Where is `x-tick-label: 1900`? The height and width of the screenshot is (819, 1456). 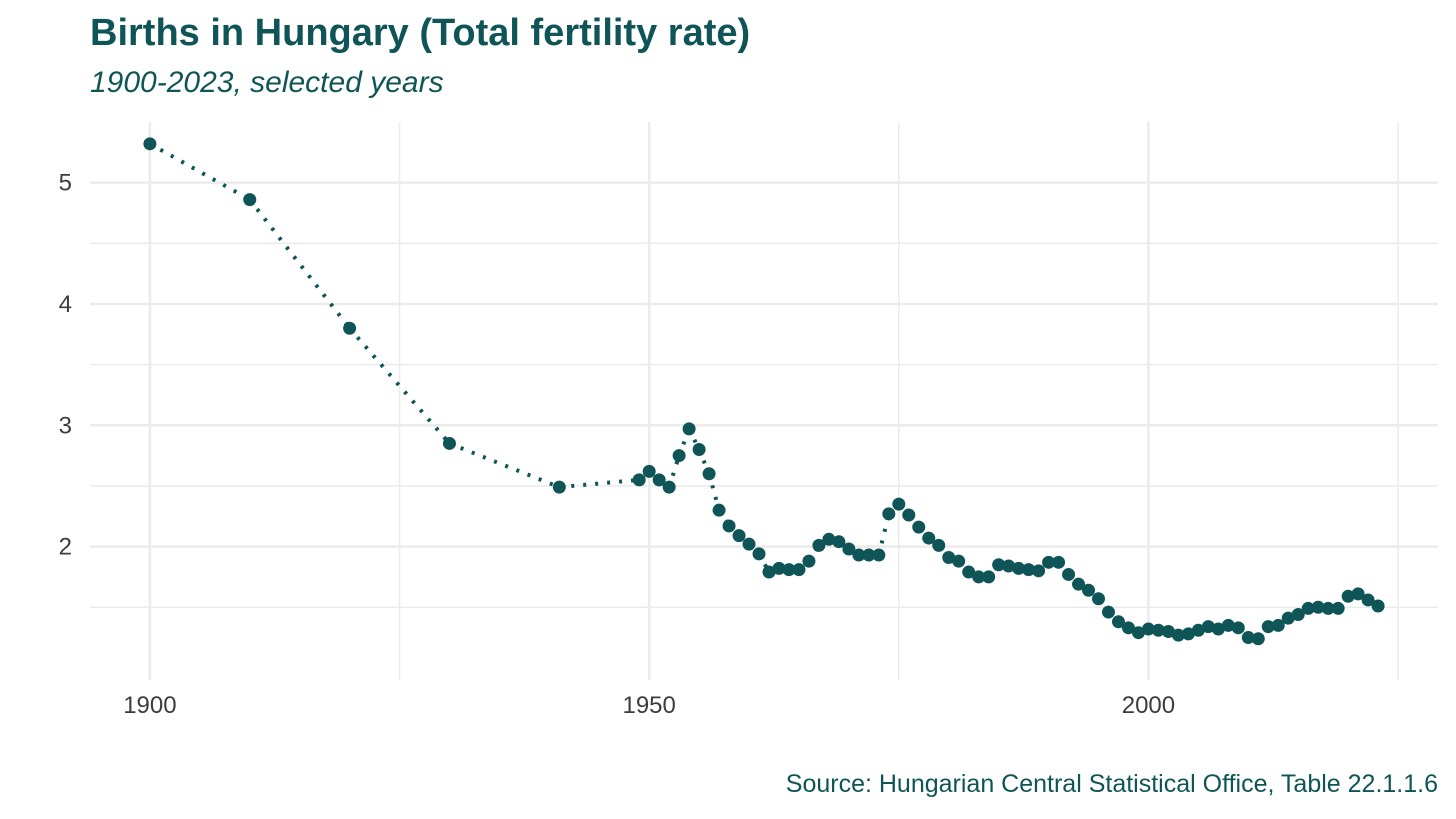 x-tick-label: 1900 is located at coordinates (149, 705).